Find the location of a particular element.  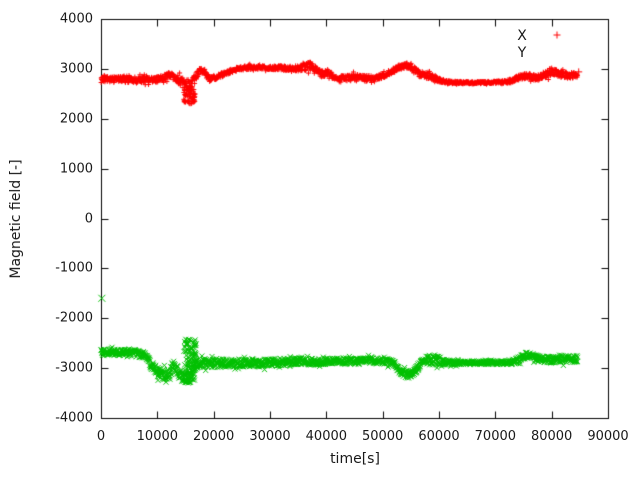

x-tick-label: 20000 is located at coordinates (213, 436).